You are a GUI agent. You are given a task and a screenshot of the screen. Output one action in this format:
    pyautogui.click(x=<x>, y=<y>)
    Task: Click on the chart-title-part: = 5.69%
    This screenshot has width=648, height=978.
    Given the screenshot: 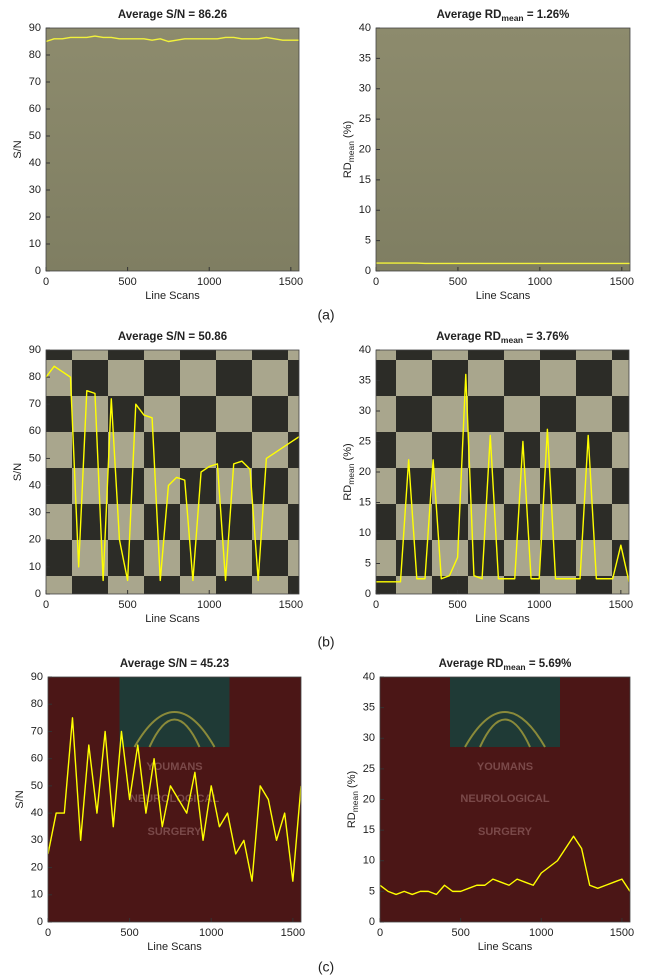 What is the action you would take?
    pyautogui.click(x=549, y=664)
    